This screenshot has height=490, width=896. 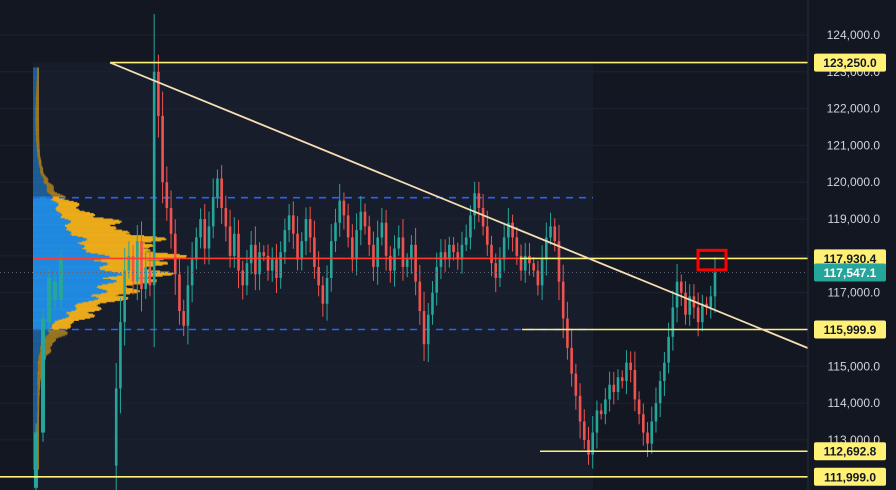 I want to click on last-price-label-text: 117,547.1, so click(x=850, y=273).